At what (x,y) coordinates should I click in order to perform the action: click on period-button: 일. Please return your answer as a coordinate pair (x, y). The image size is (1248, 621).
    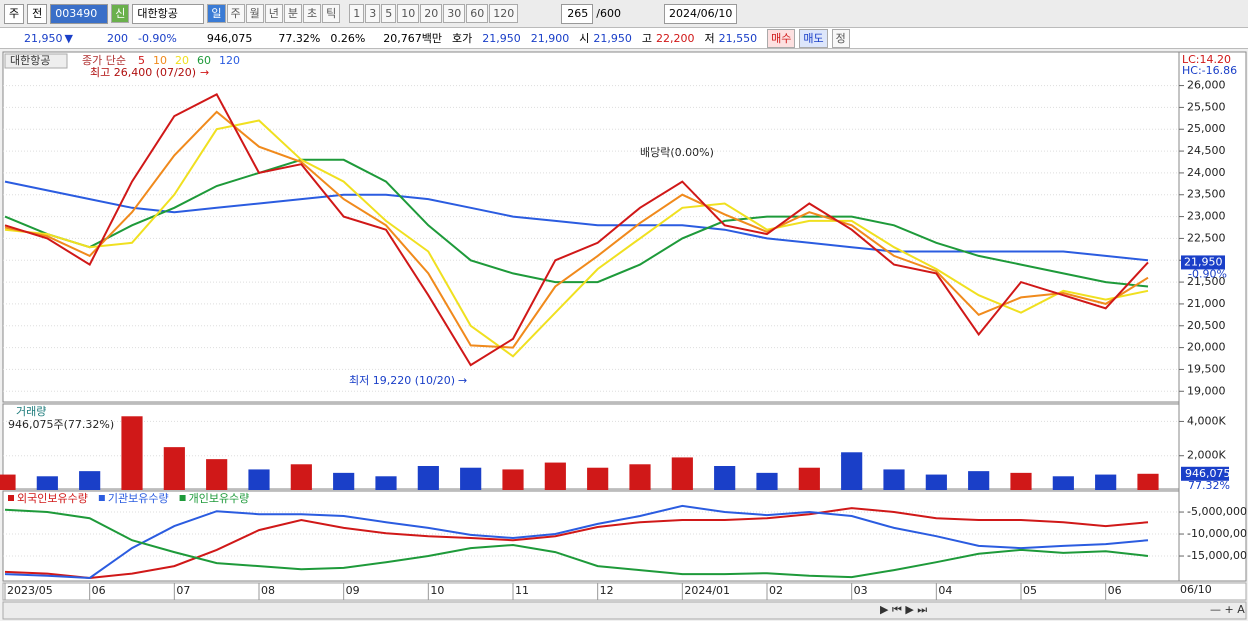
    Looking at the image, I should click on (216, 13).